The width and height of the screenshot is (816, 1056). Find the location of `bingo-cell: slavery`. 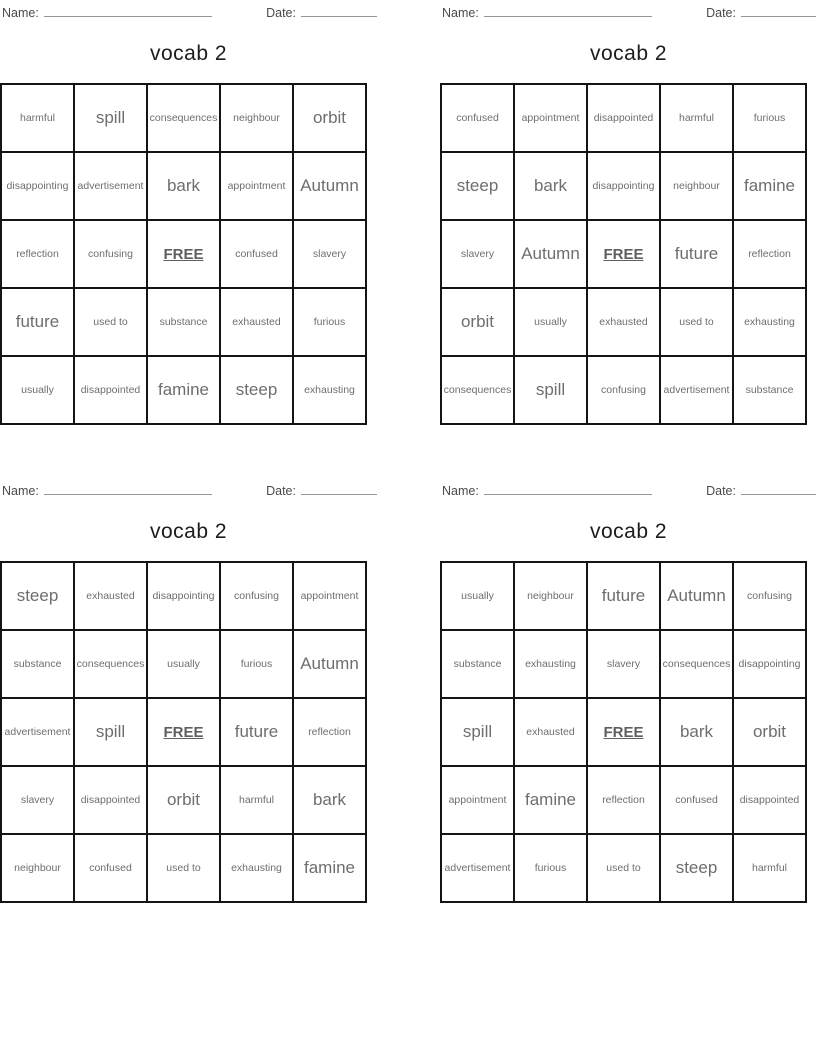

bingo-cell: slavery is located at coordinates (624, 665).